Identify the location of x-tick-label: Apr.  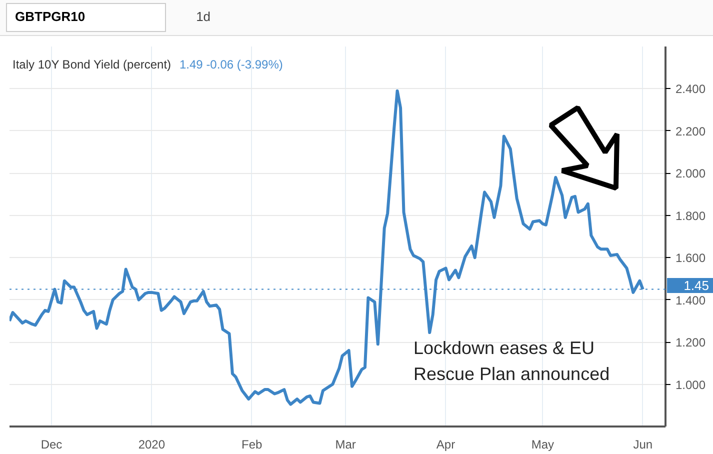
(446, 445).